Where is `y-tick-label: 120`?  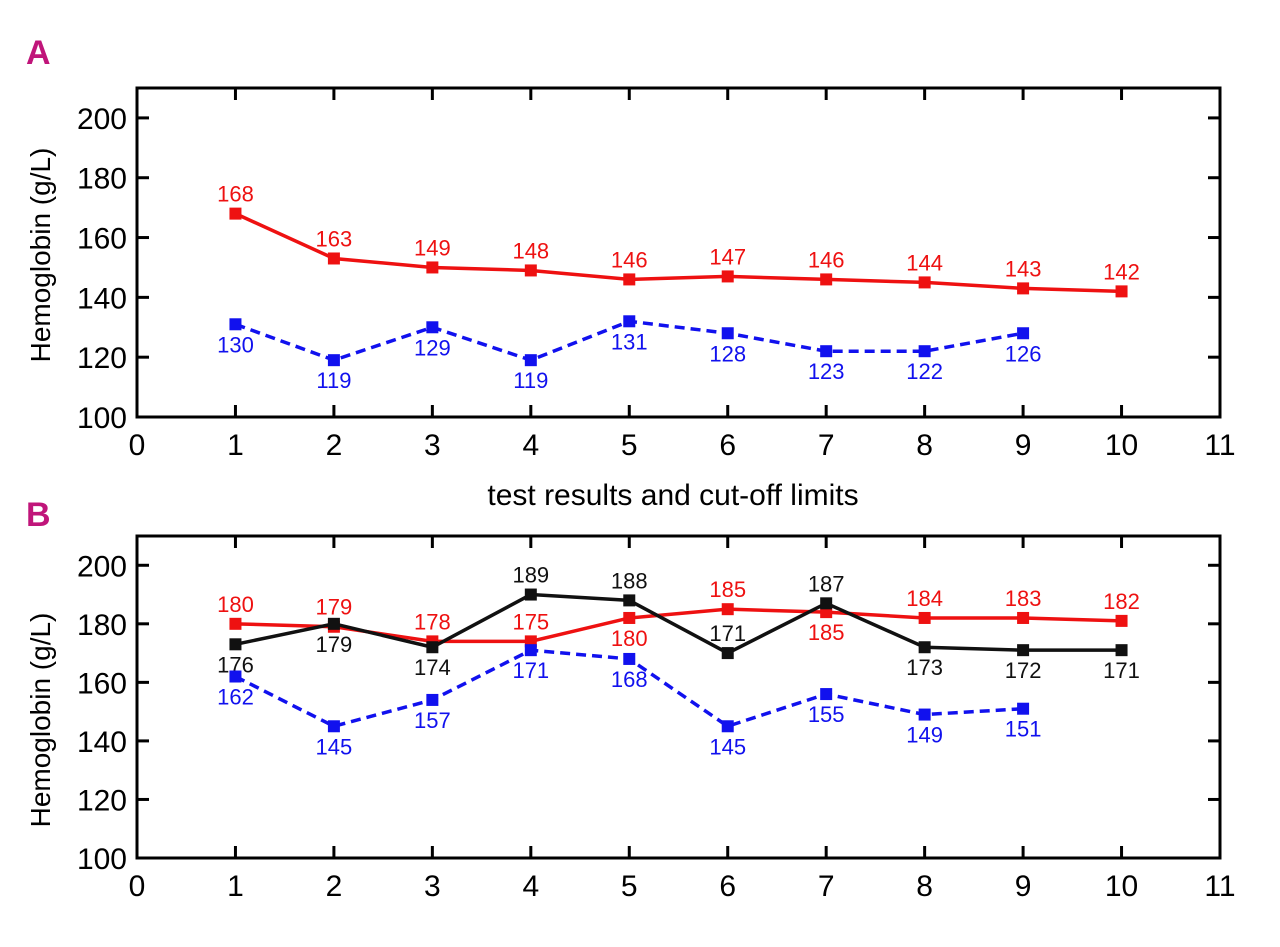 y-tick-label: 120 is located at coordinates (102, 358).